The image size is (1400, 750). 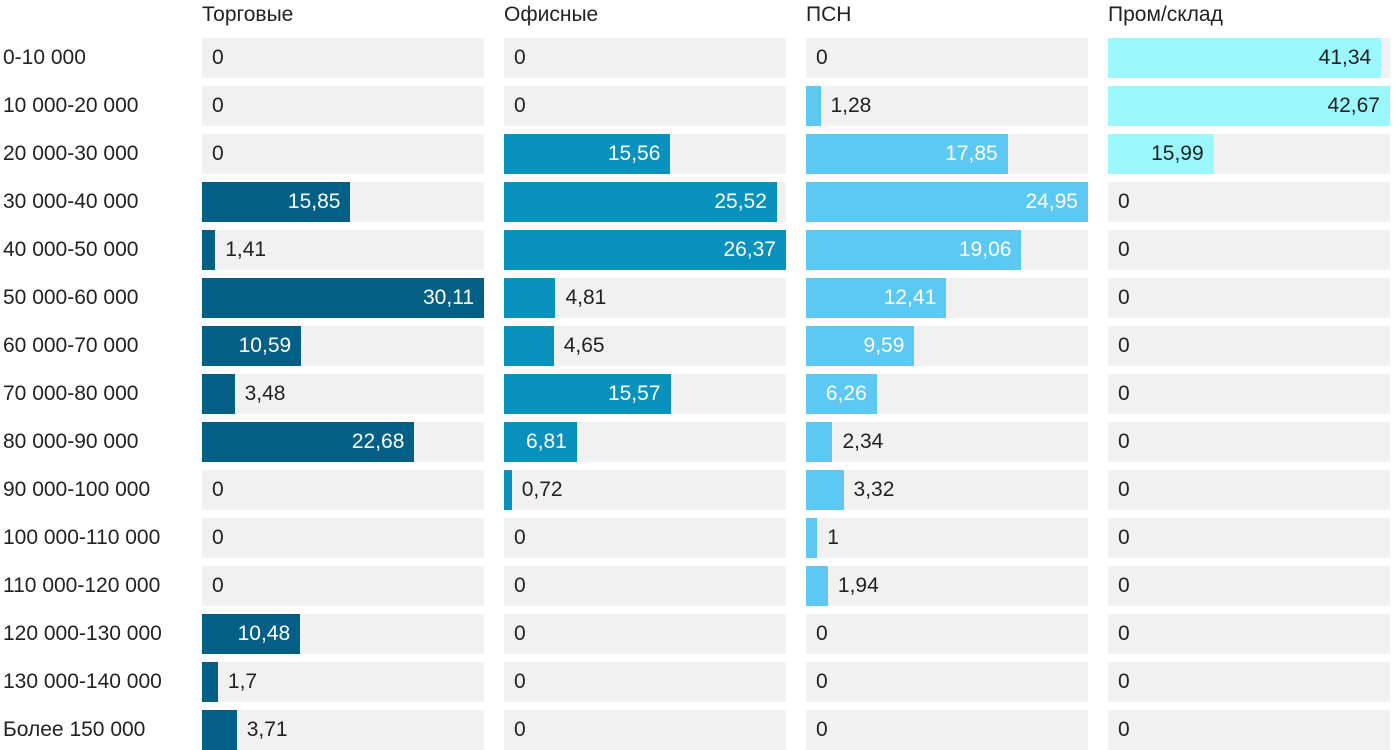 What do you see at coordinates (1177, 153) in the screenshot?
I see `data-label: 15,99` at bounding box center [1177, 153].